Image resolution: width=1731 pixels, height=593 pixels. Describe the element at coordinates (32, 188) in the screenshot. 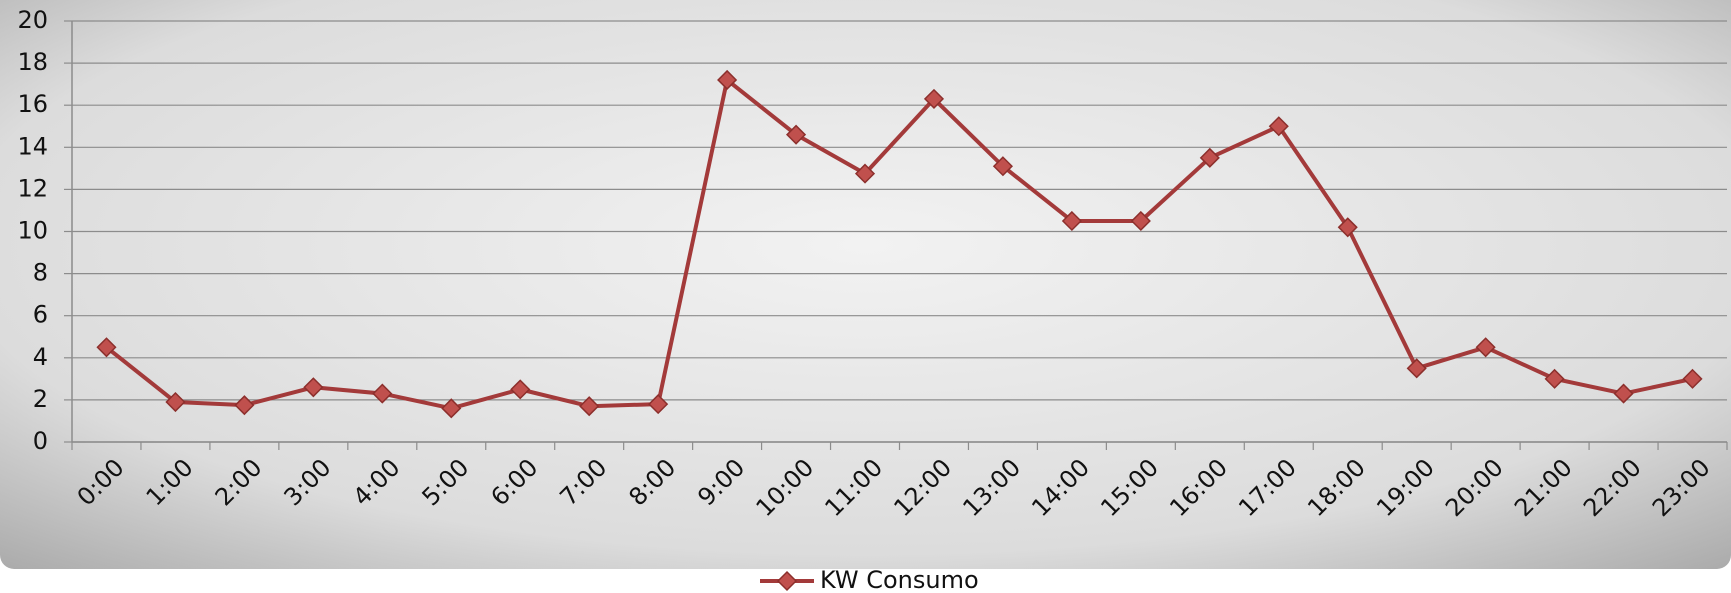

I see `y-tick-label: 12` at that location.